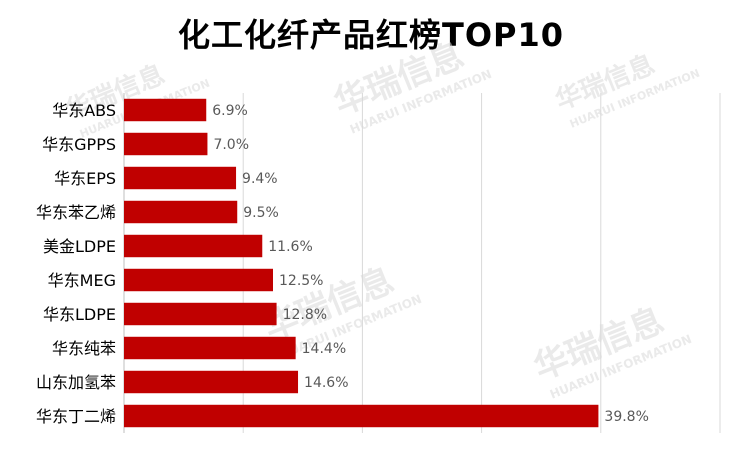 Image resolution: width=742 pixels, height=456 pixels. Describe the element at coordinates (82, 280) in the screenshot. I see `category-label: 华东MEG` at that location.